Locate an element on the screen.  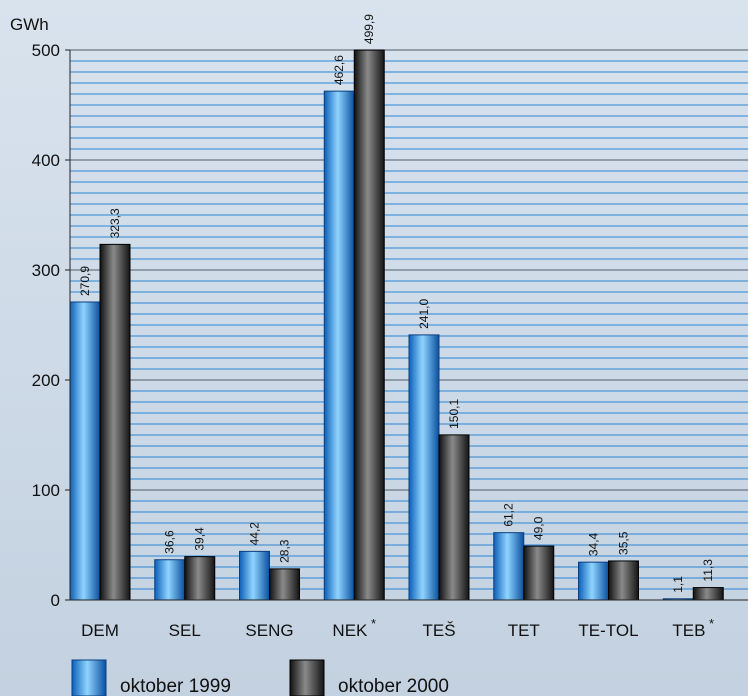
y-tick-label: 300 is located at coordinates (46, 270).